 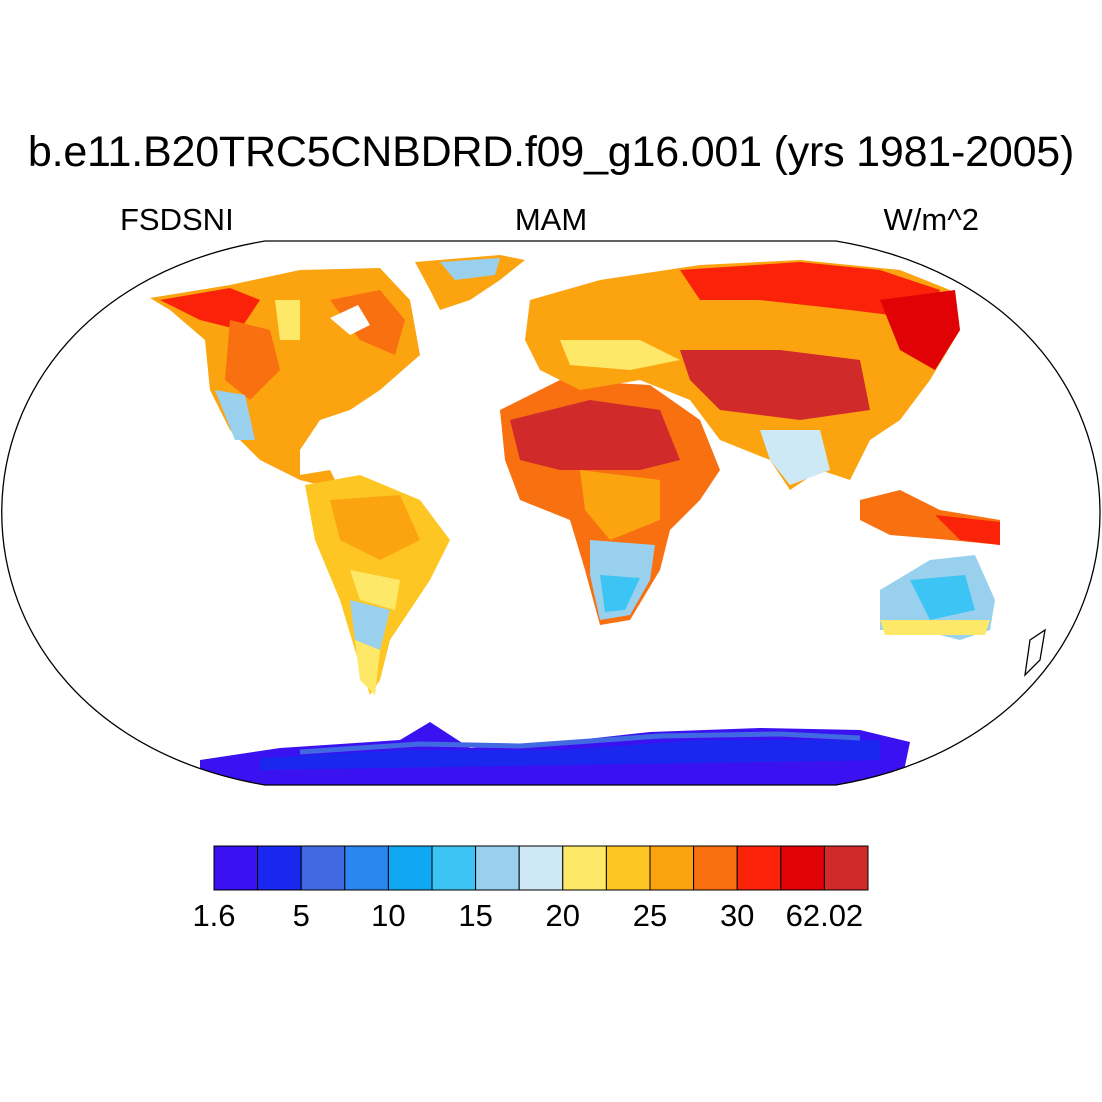 I want to click on colorbar-label: 30, so click(x=737, y=915).